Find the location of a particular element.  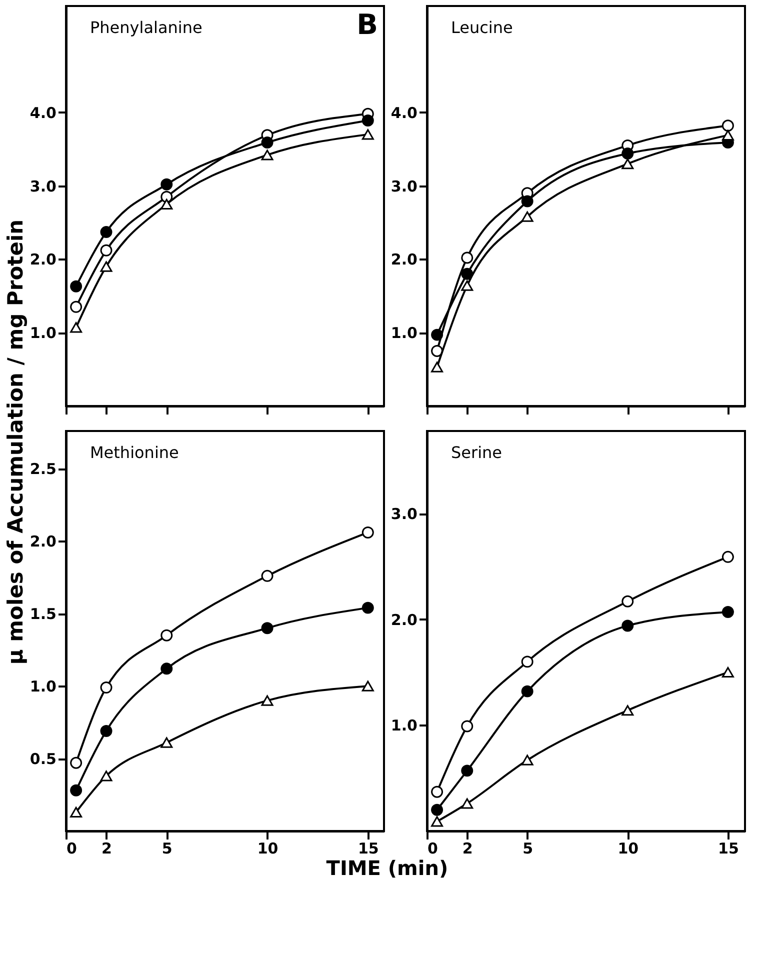

annotation: B is located at coordinates (367, 24).